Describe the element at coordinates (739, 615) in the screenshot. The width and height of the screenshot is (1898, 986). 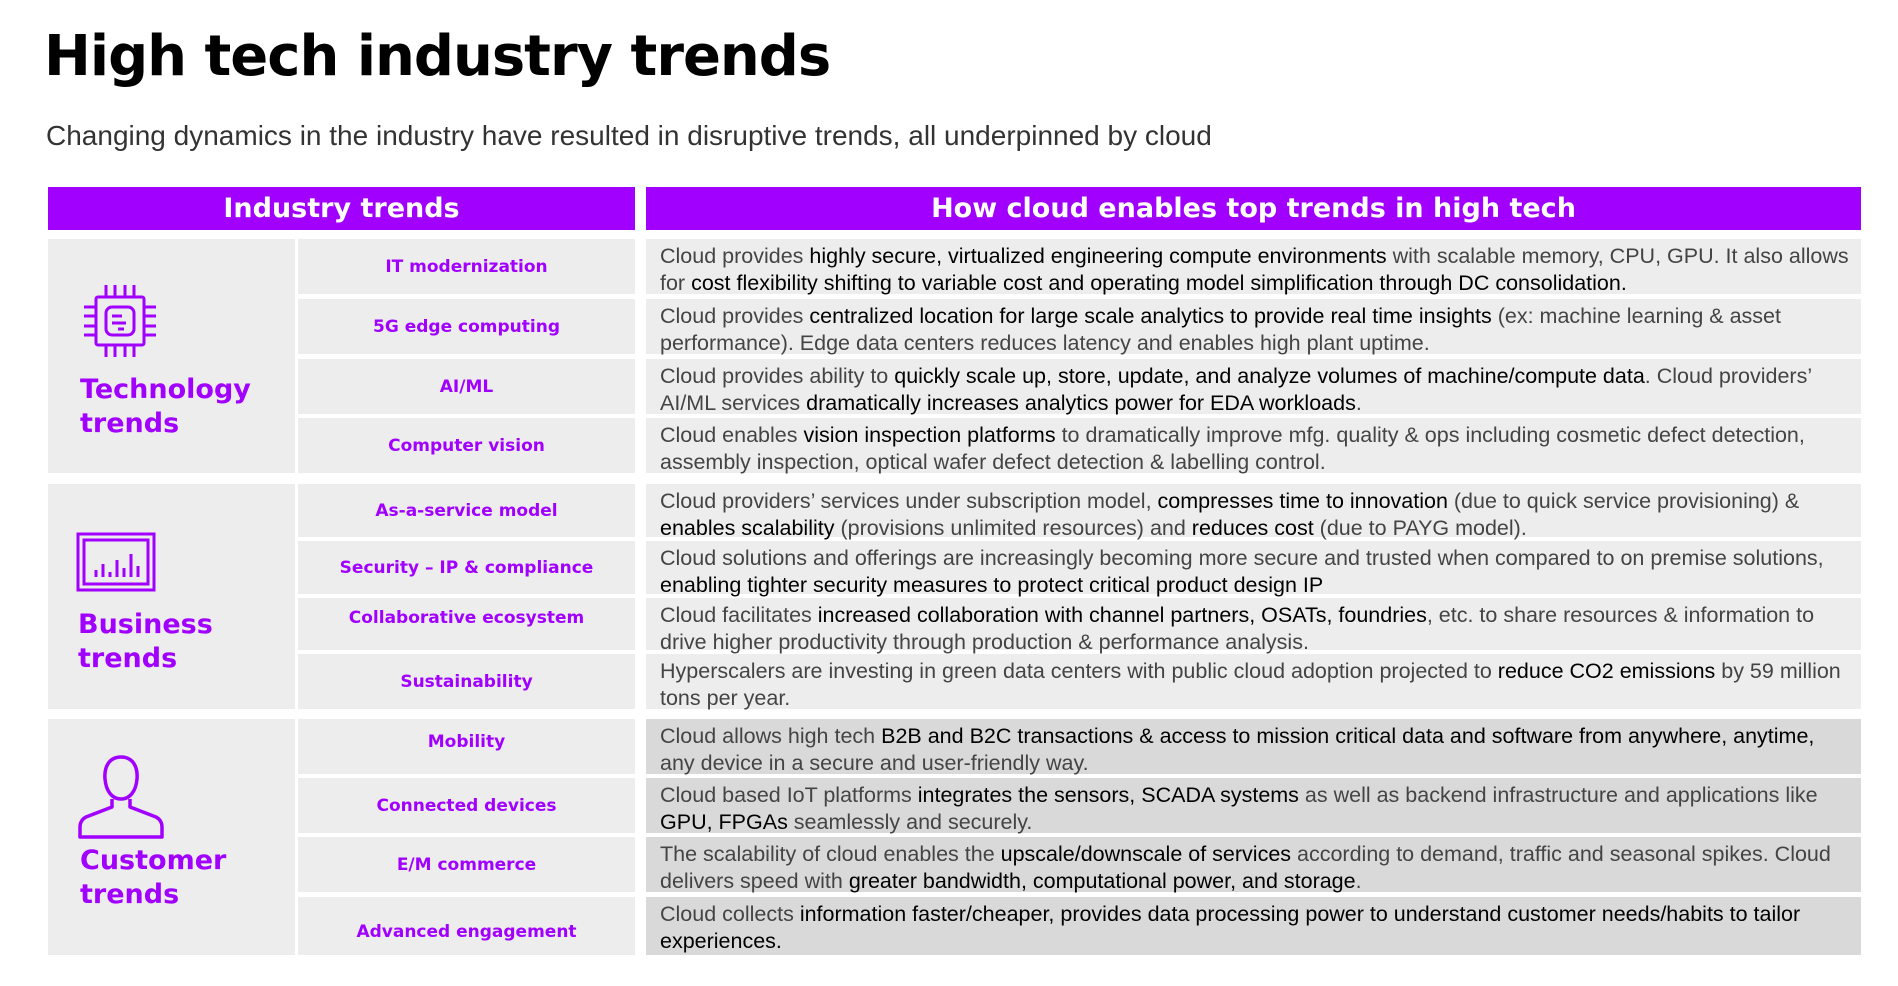
I see `body-text: Cloud facilitates` at that location.